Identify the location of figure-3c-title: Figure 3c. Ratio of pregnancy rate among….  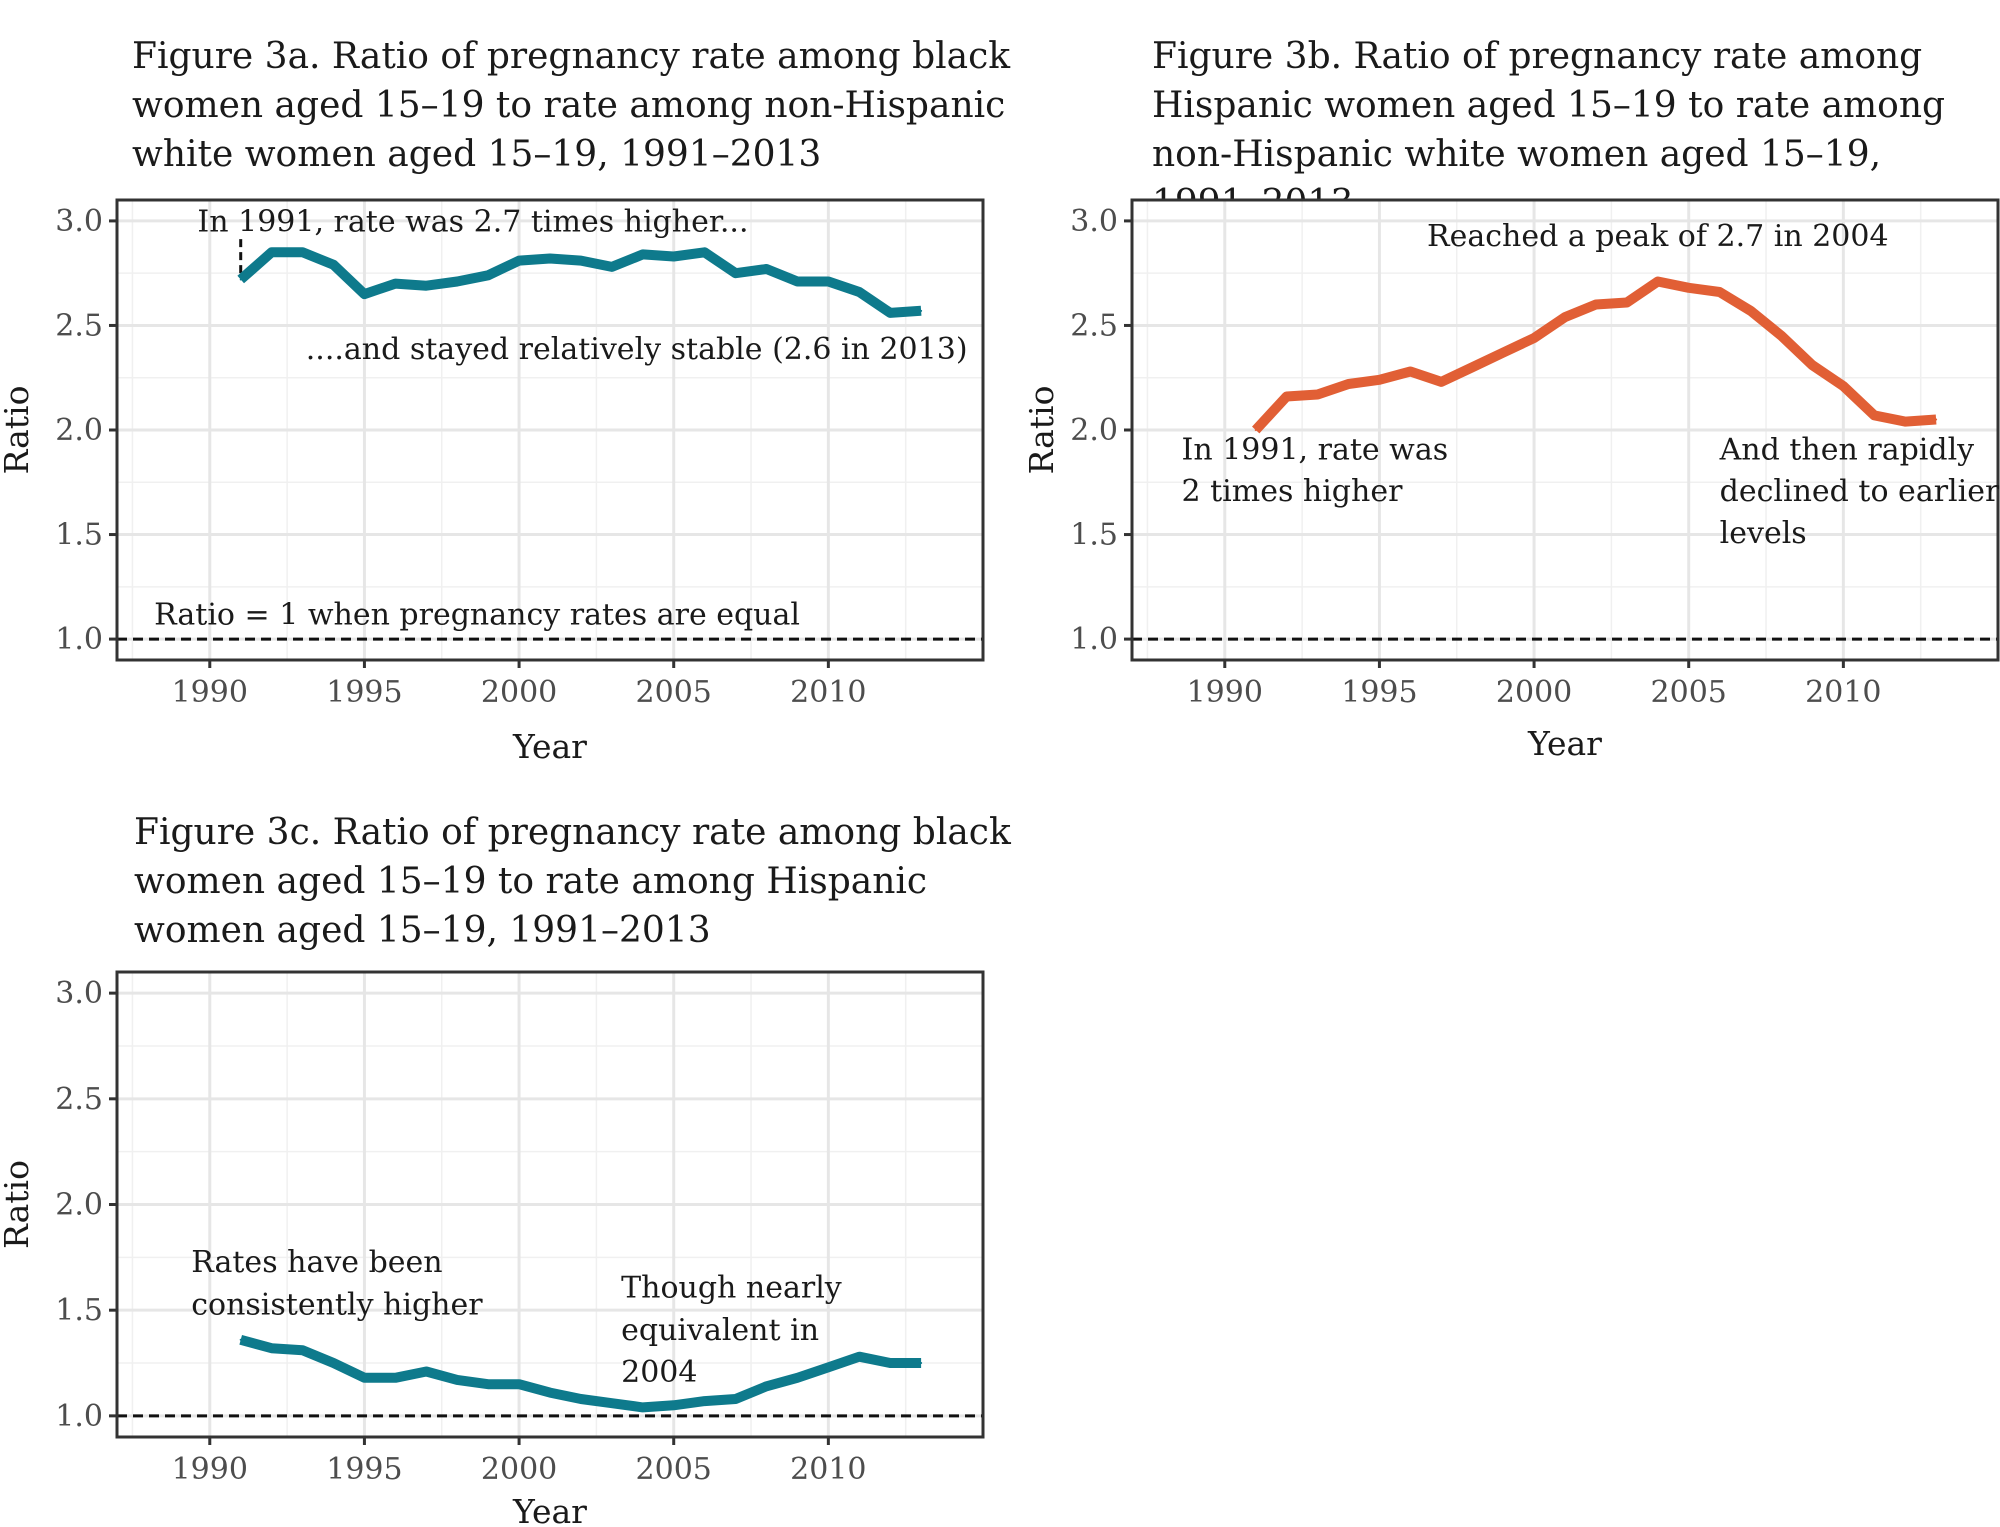
(572, 881).